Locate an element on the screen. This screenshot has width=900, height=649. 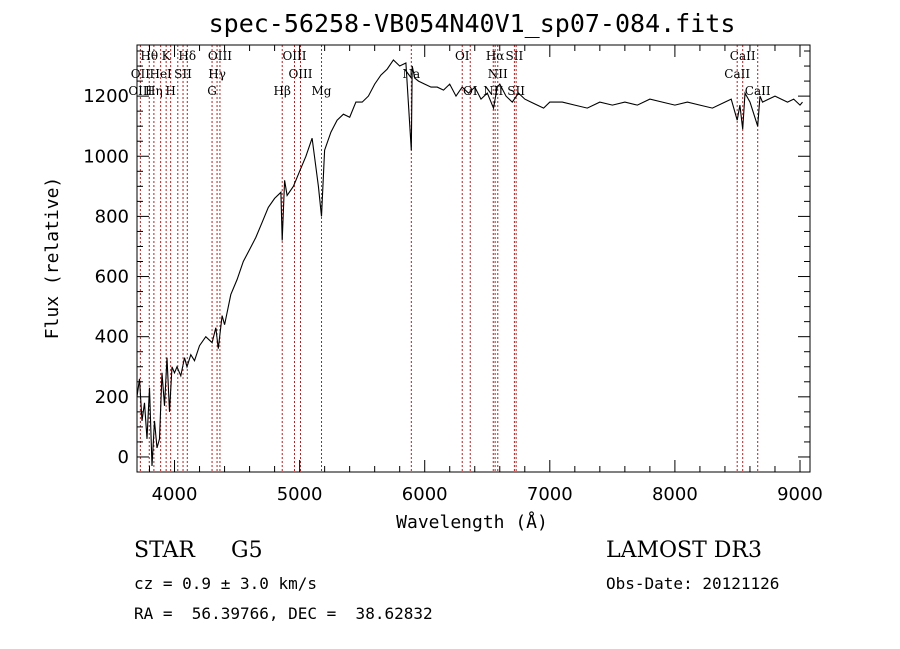
x-tick-label: 8000 is located at coordinates (675, 494).